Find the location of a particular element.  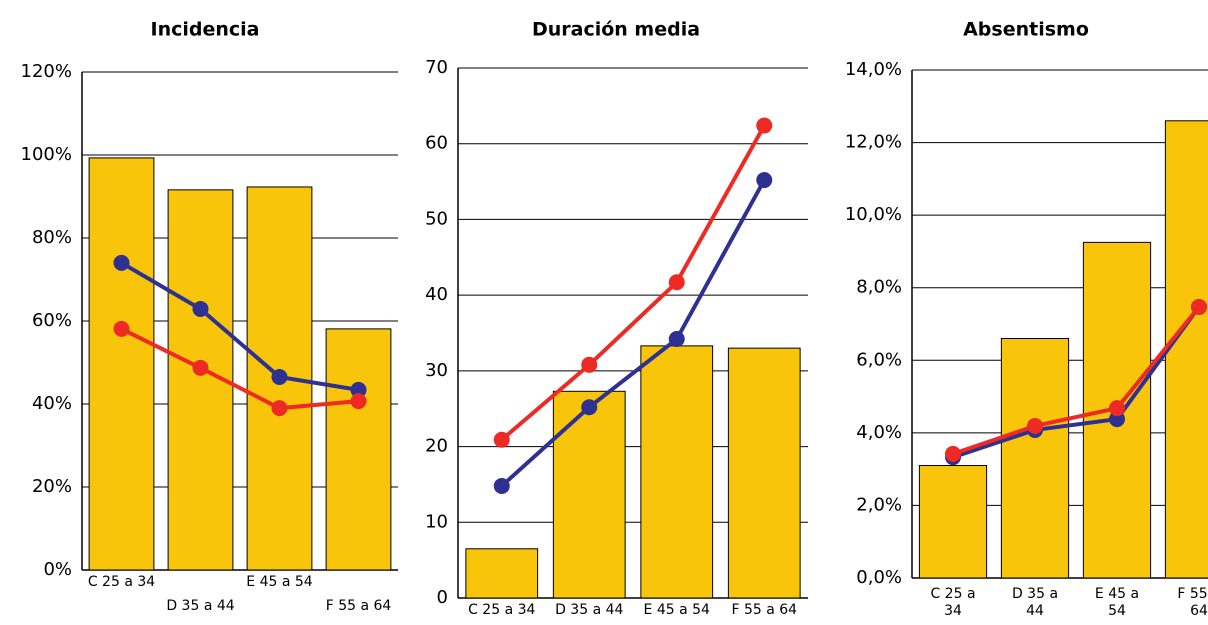

y-tick-label: 0 is located at coordinates (442, 597).